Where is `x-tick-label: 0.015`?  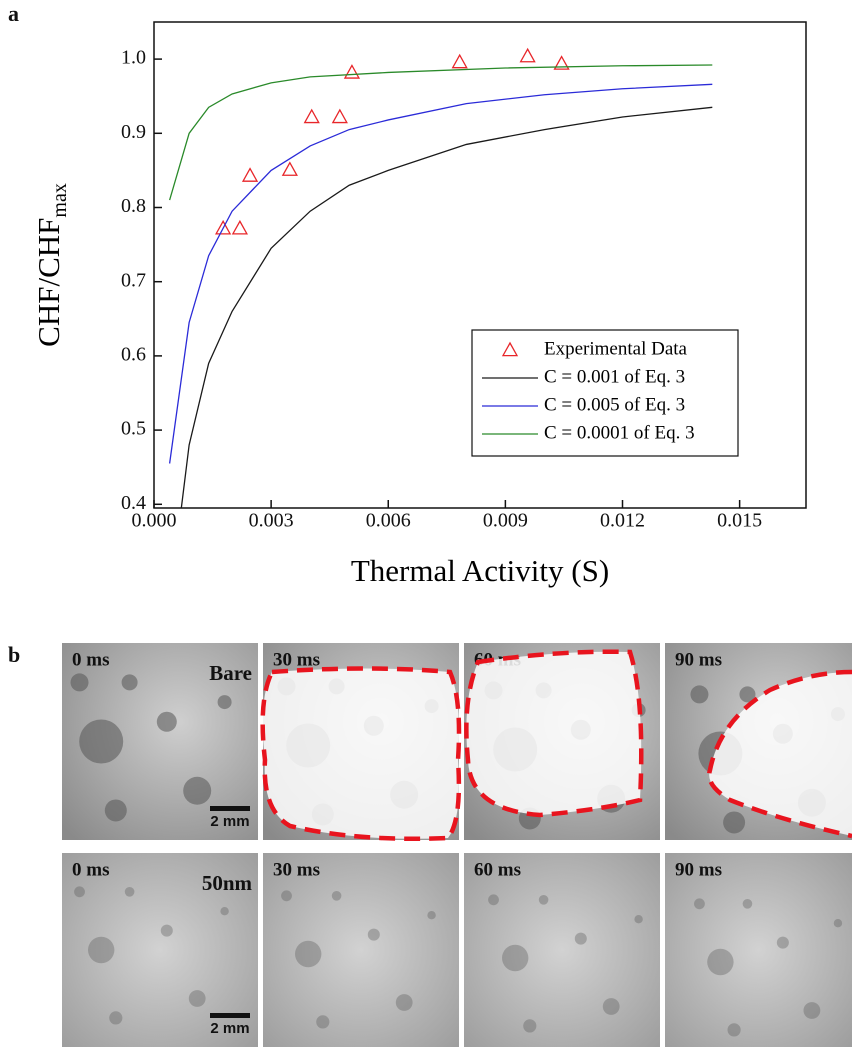
x-tick-label: 0.015 is located at coordinates (739, 521).